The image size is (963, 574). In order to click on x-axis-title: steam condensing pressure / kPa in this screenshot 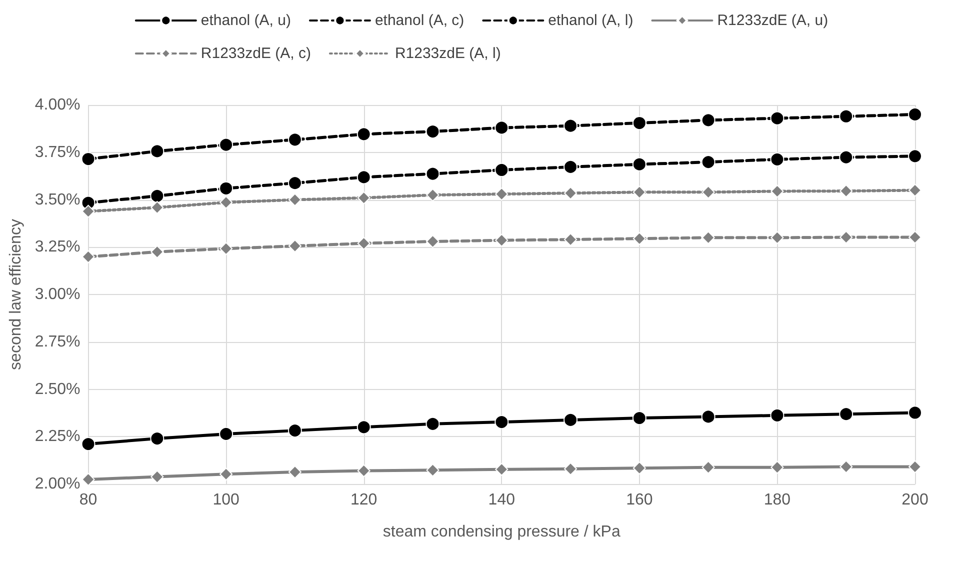, I will do `click(501, 532)`.